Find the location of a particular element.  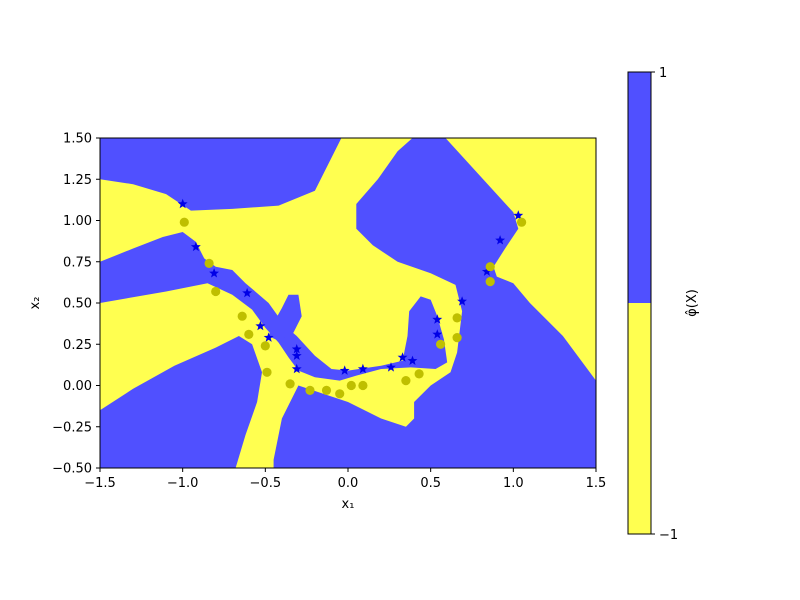

x-tick-label: 0.0 is located at coordinates (348, 483).